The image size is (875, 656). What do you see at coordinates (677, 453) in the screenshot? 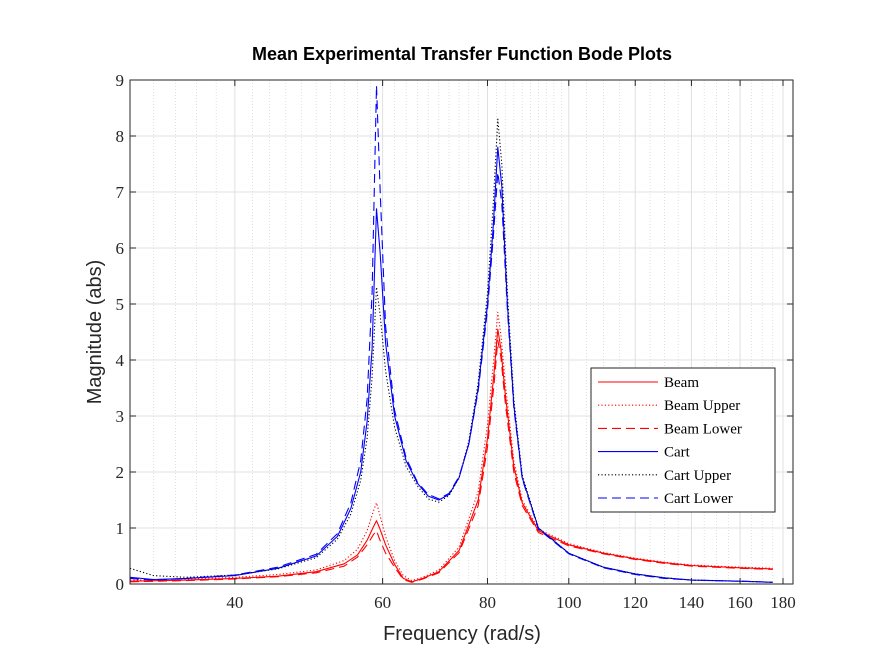
I see `legend-label: Cart` at bounding box center [677, 453].